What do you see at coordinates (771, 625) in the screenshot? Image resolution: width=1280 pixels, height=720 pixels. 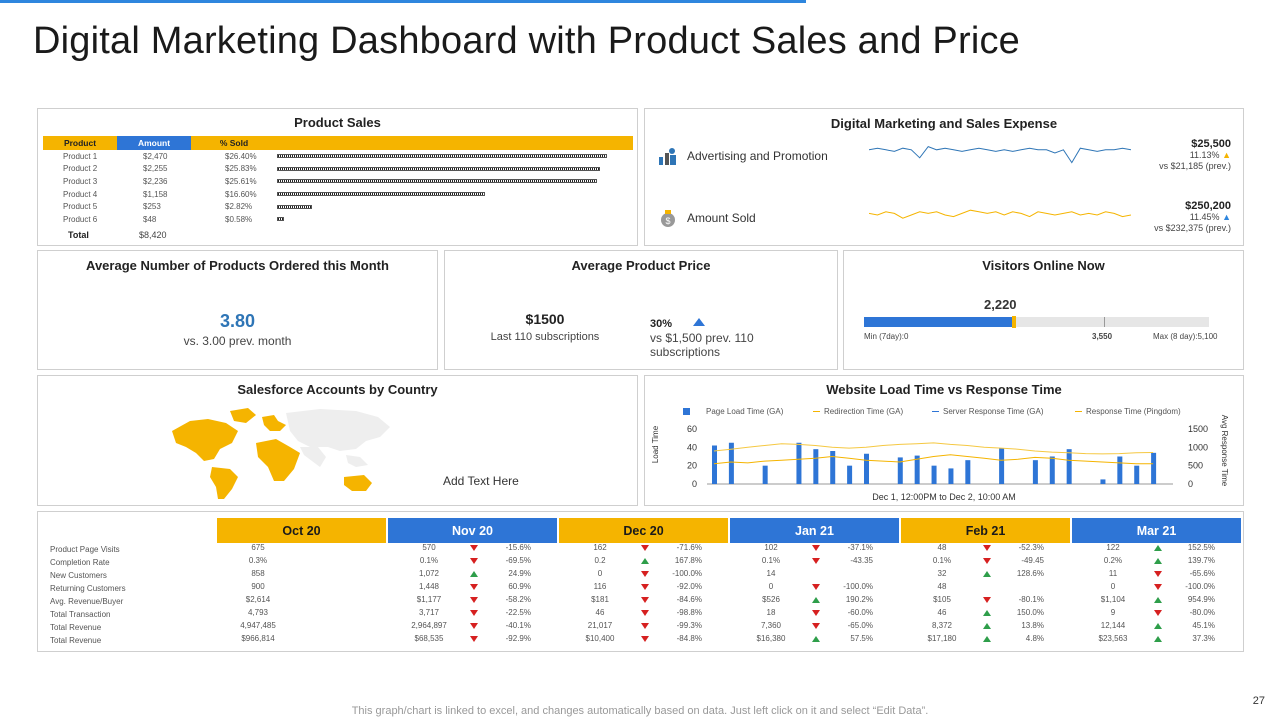 I see `metric-value: 7,360` at bounding box center [771, 625].